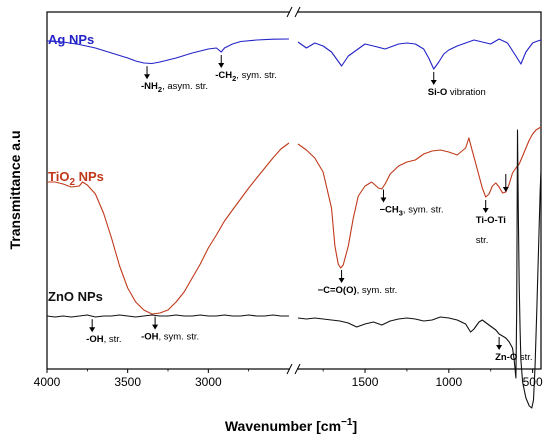  What do you see at coordinates (533, 382) in the screenshot?
I see `x-tick-label: 500` at bounding box center [533, 382].